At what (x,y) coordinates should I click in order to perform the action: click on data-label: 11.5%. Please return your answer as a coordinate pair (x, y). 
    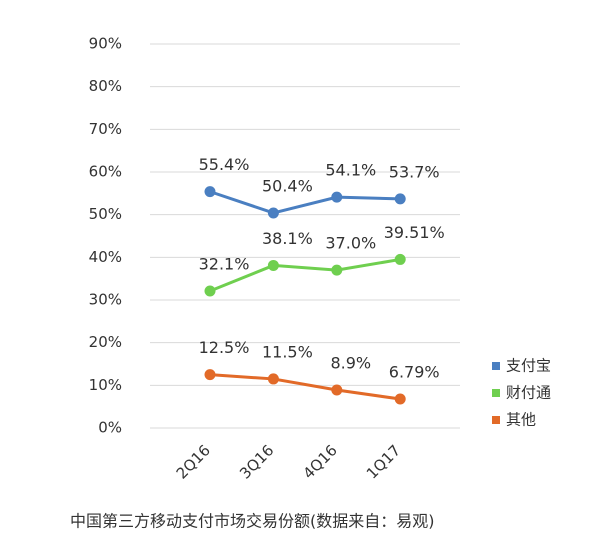
    Looking at the image, I should click on (287, 351).